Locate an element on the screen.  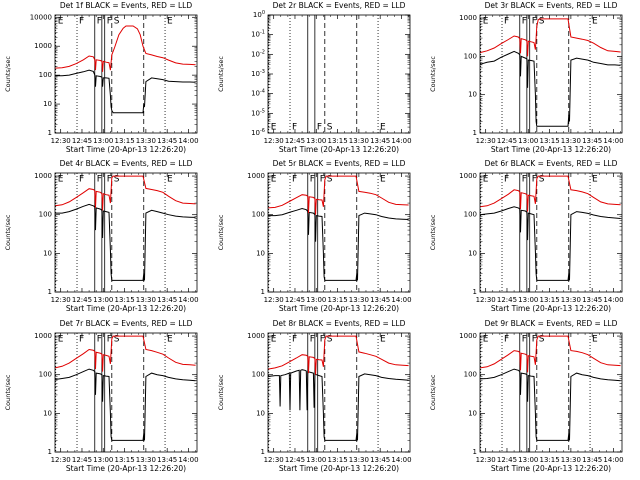
chart-title: Det 9r BLACK = Events, RED = LLD is located at coordinates (551, 323).